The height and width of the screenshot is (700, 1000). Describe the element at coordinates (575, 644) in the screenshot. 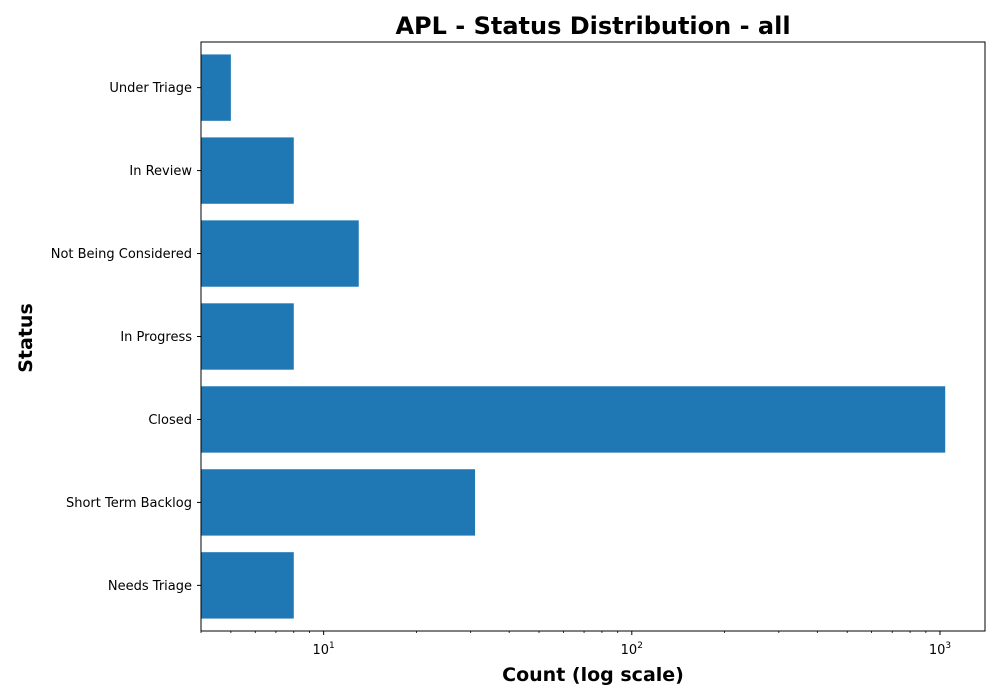

I see `x-axis: 10¹ 10² 10³` at that location.